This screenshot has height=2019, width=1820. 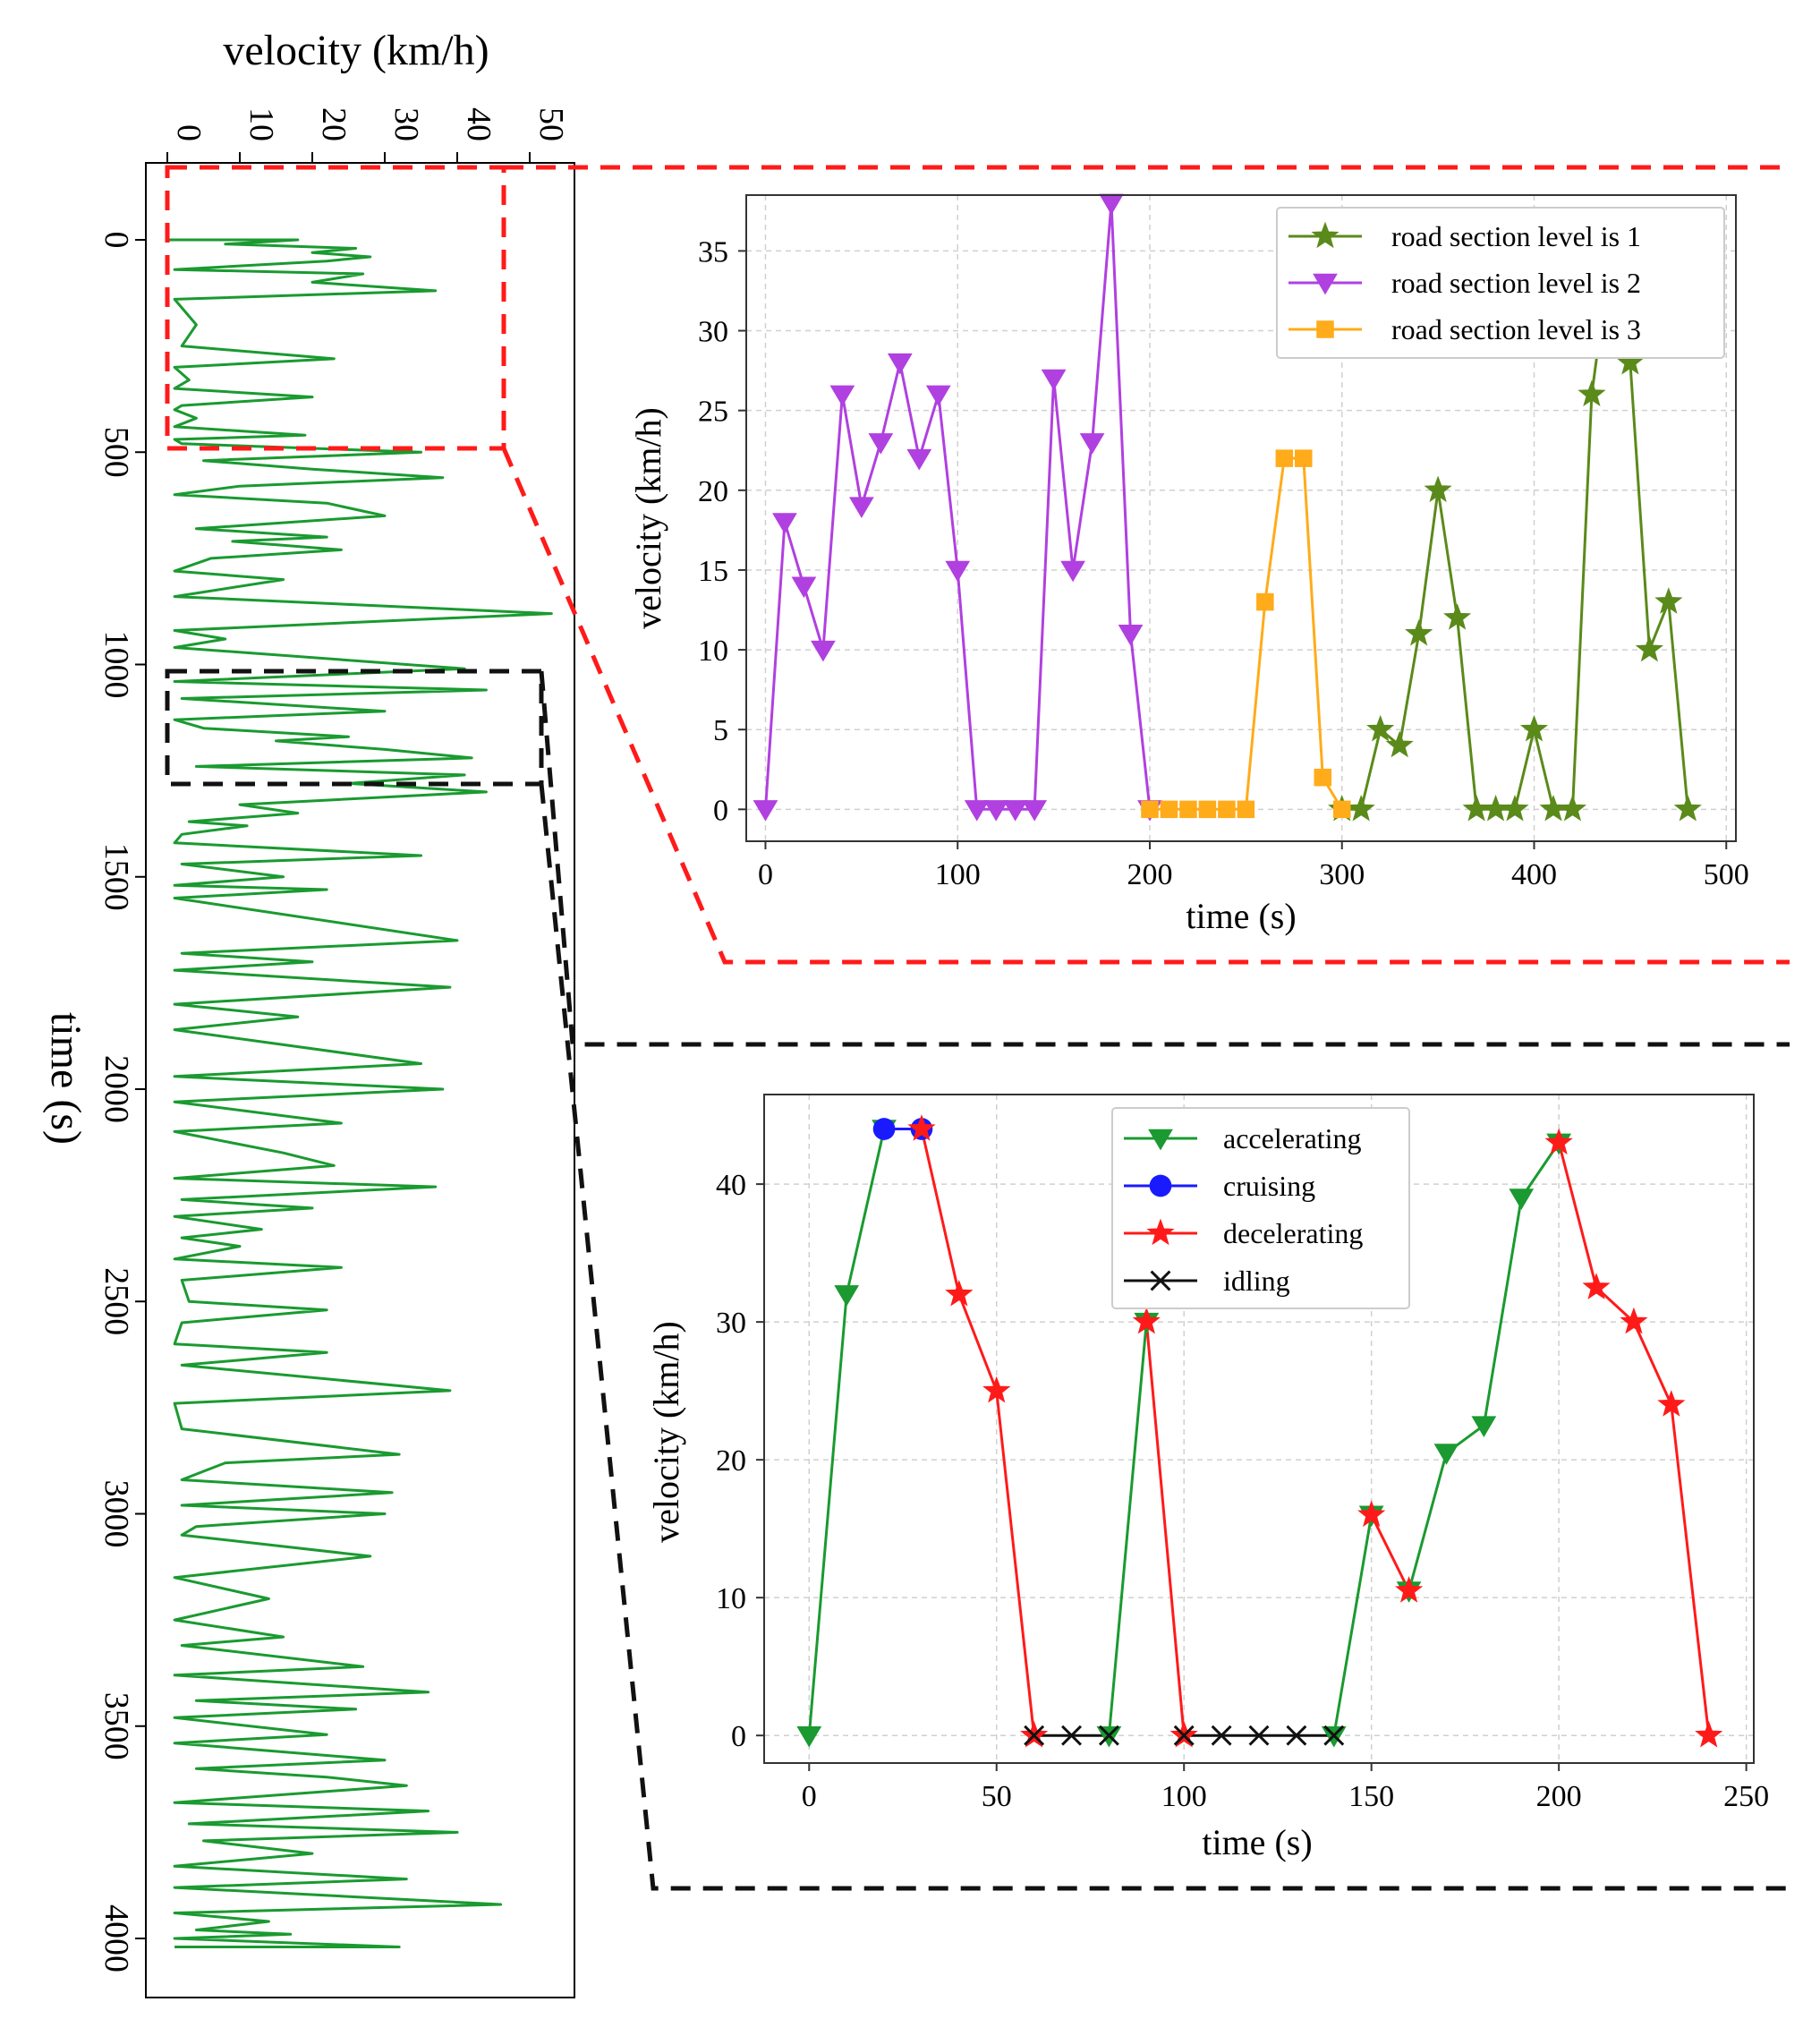 I want to click on road-level-legend-box, so click(x=1501, y=283).